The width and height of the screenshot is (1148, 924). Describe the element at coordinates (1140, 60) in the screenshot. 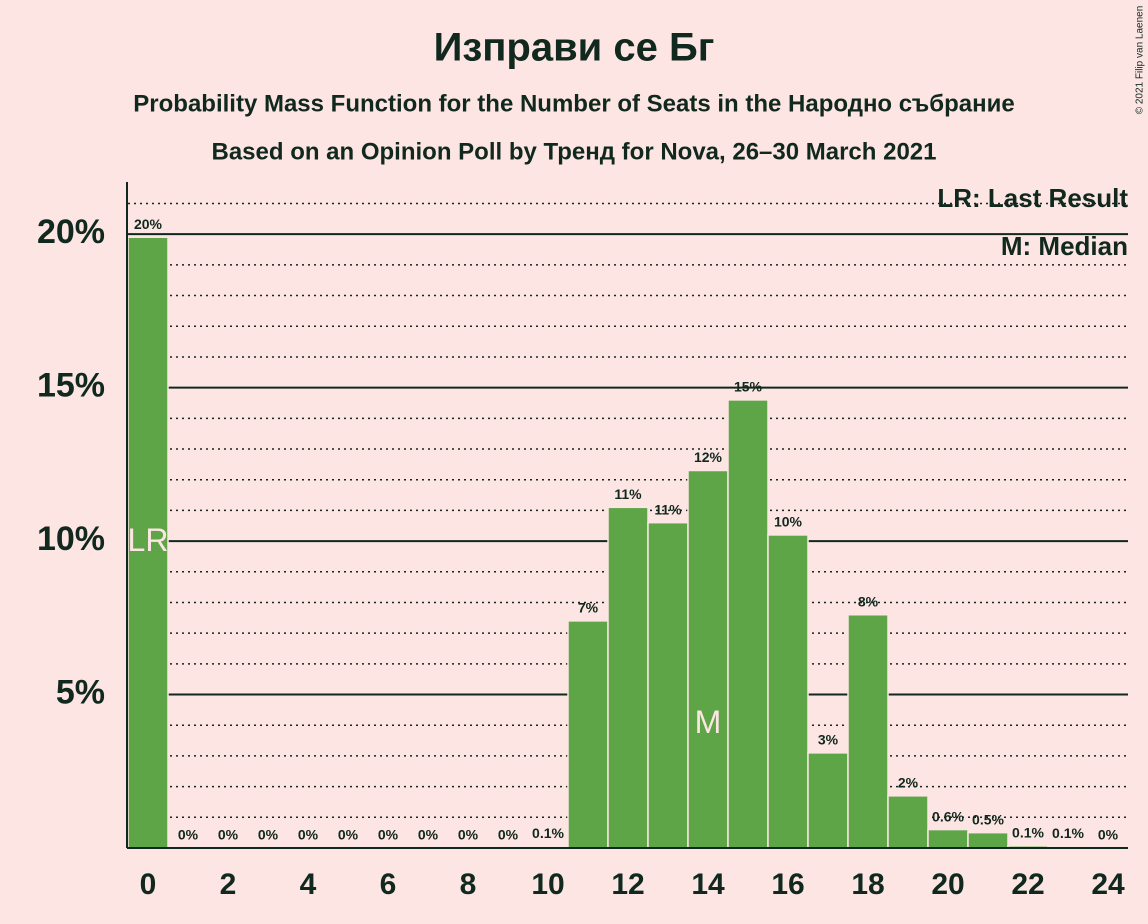

I see `copyright: © 2021 Filip van Laenen` at that location.